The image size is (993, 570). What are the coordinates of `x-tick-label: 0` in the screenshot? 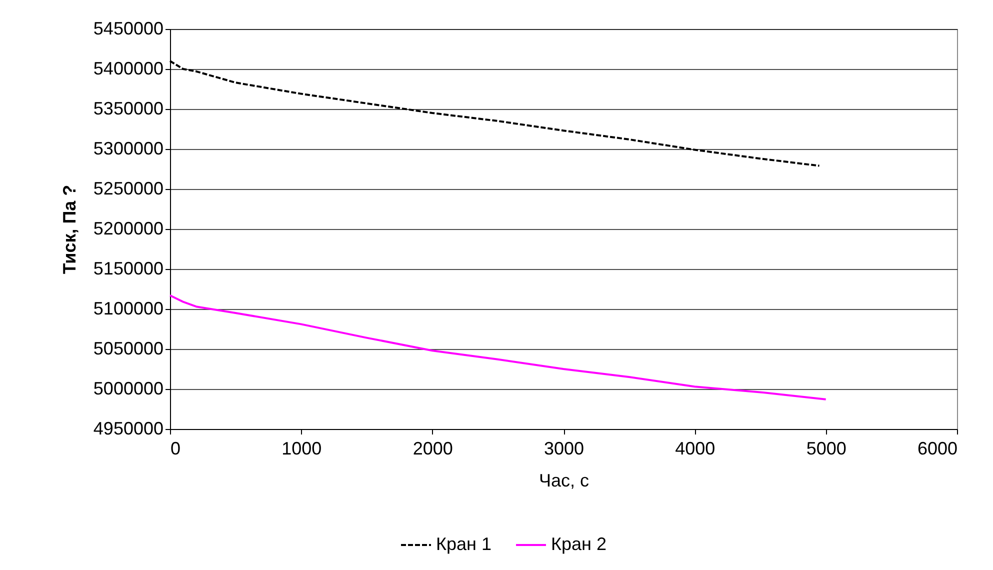 It's located at (175, 448).